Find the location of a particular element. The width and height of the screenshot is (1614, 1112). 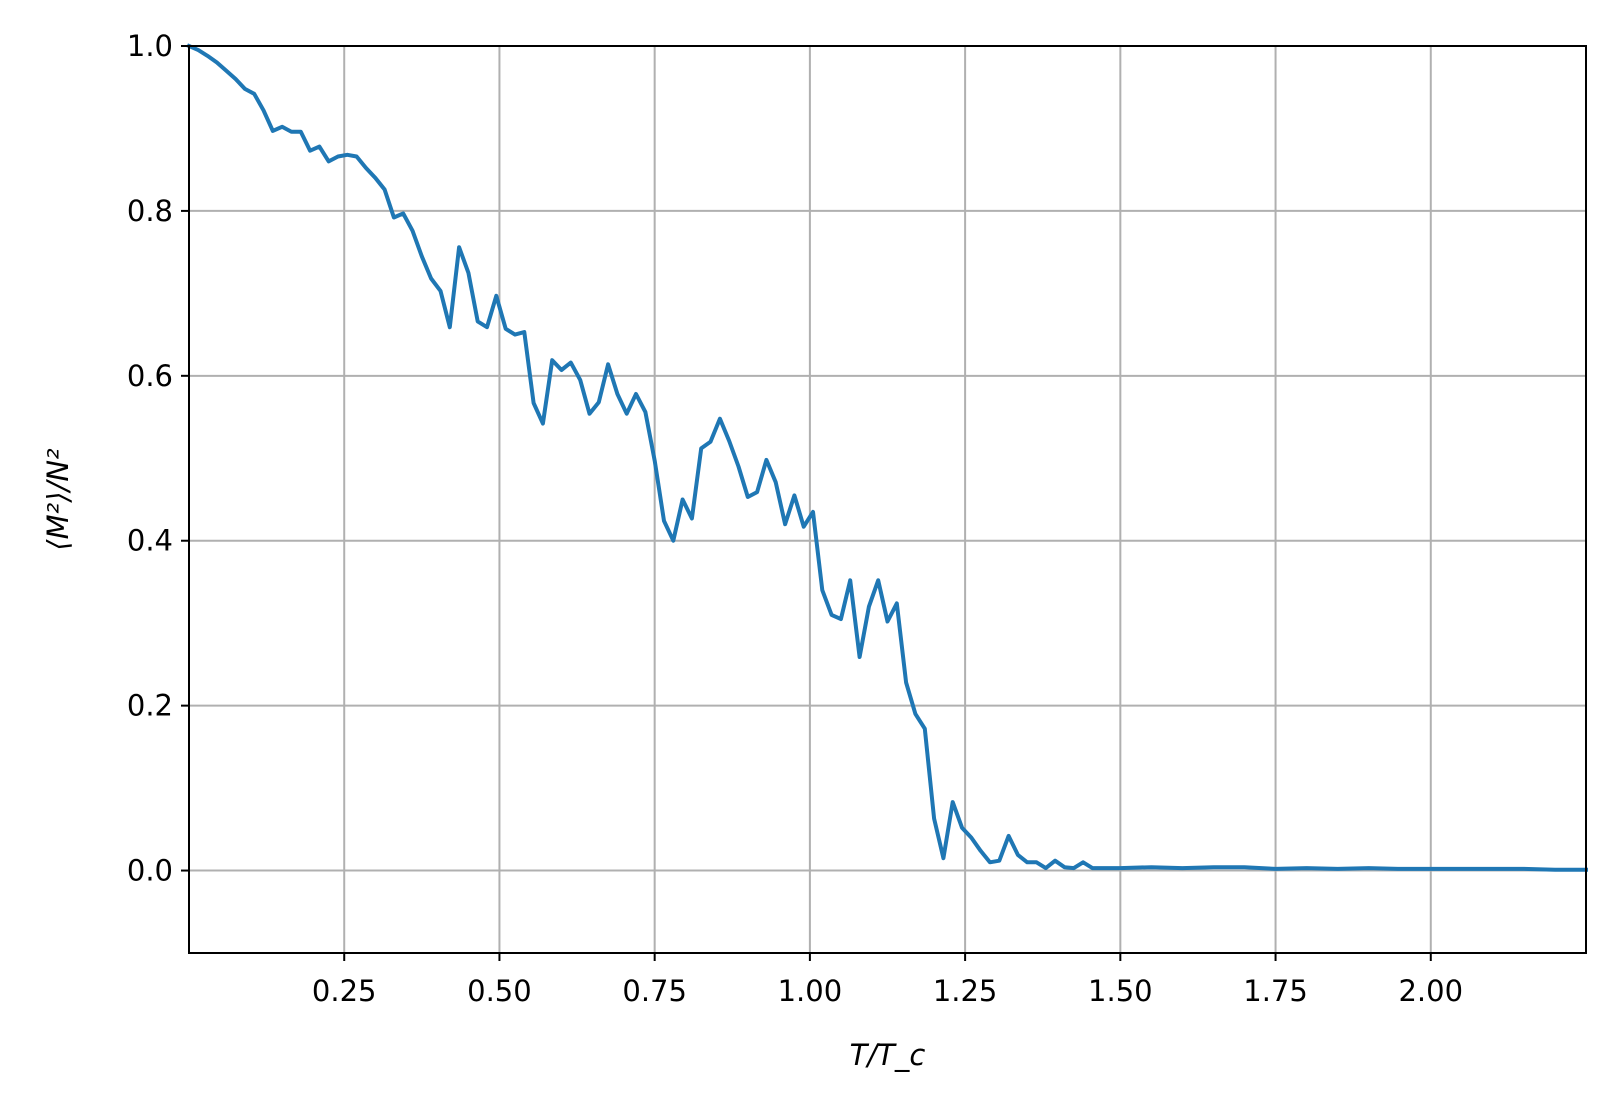

y-axis: 0.0 0.2 0.4 0.6 0.8 1.0 is located at coordinates (158, 458).